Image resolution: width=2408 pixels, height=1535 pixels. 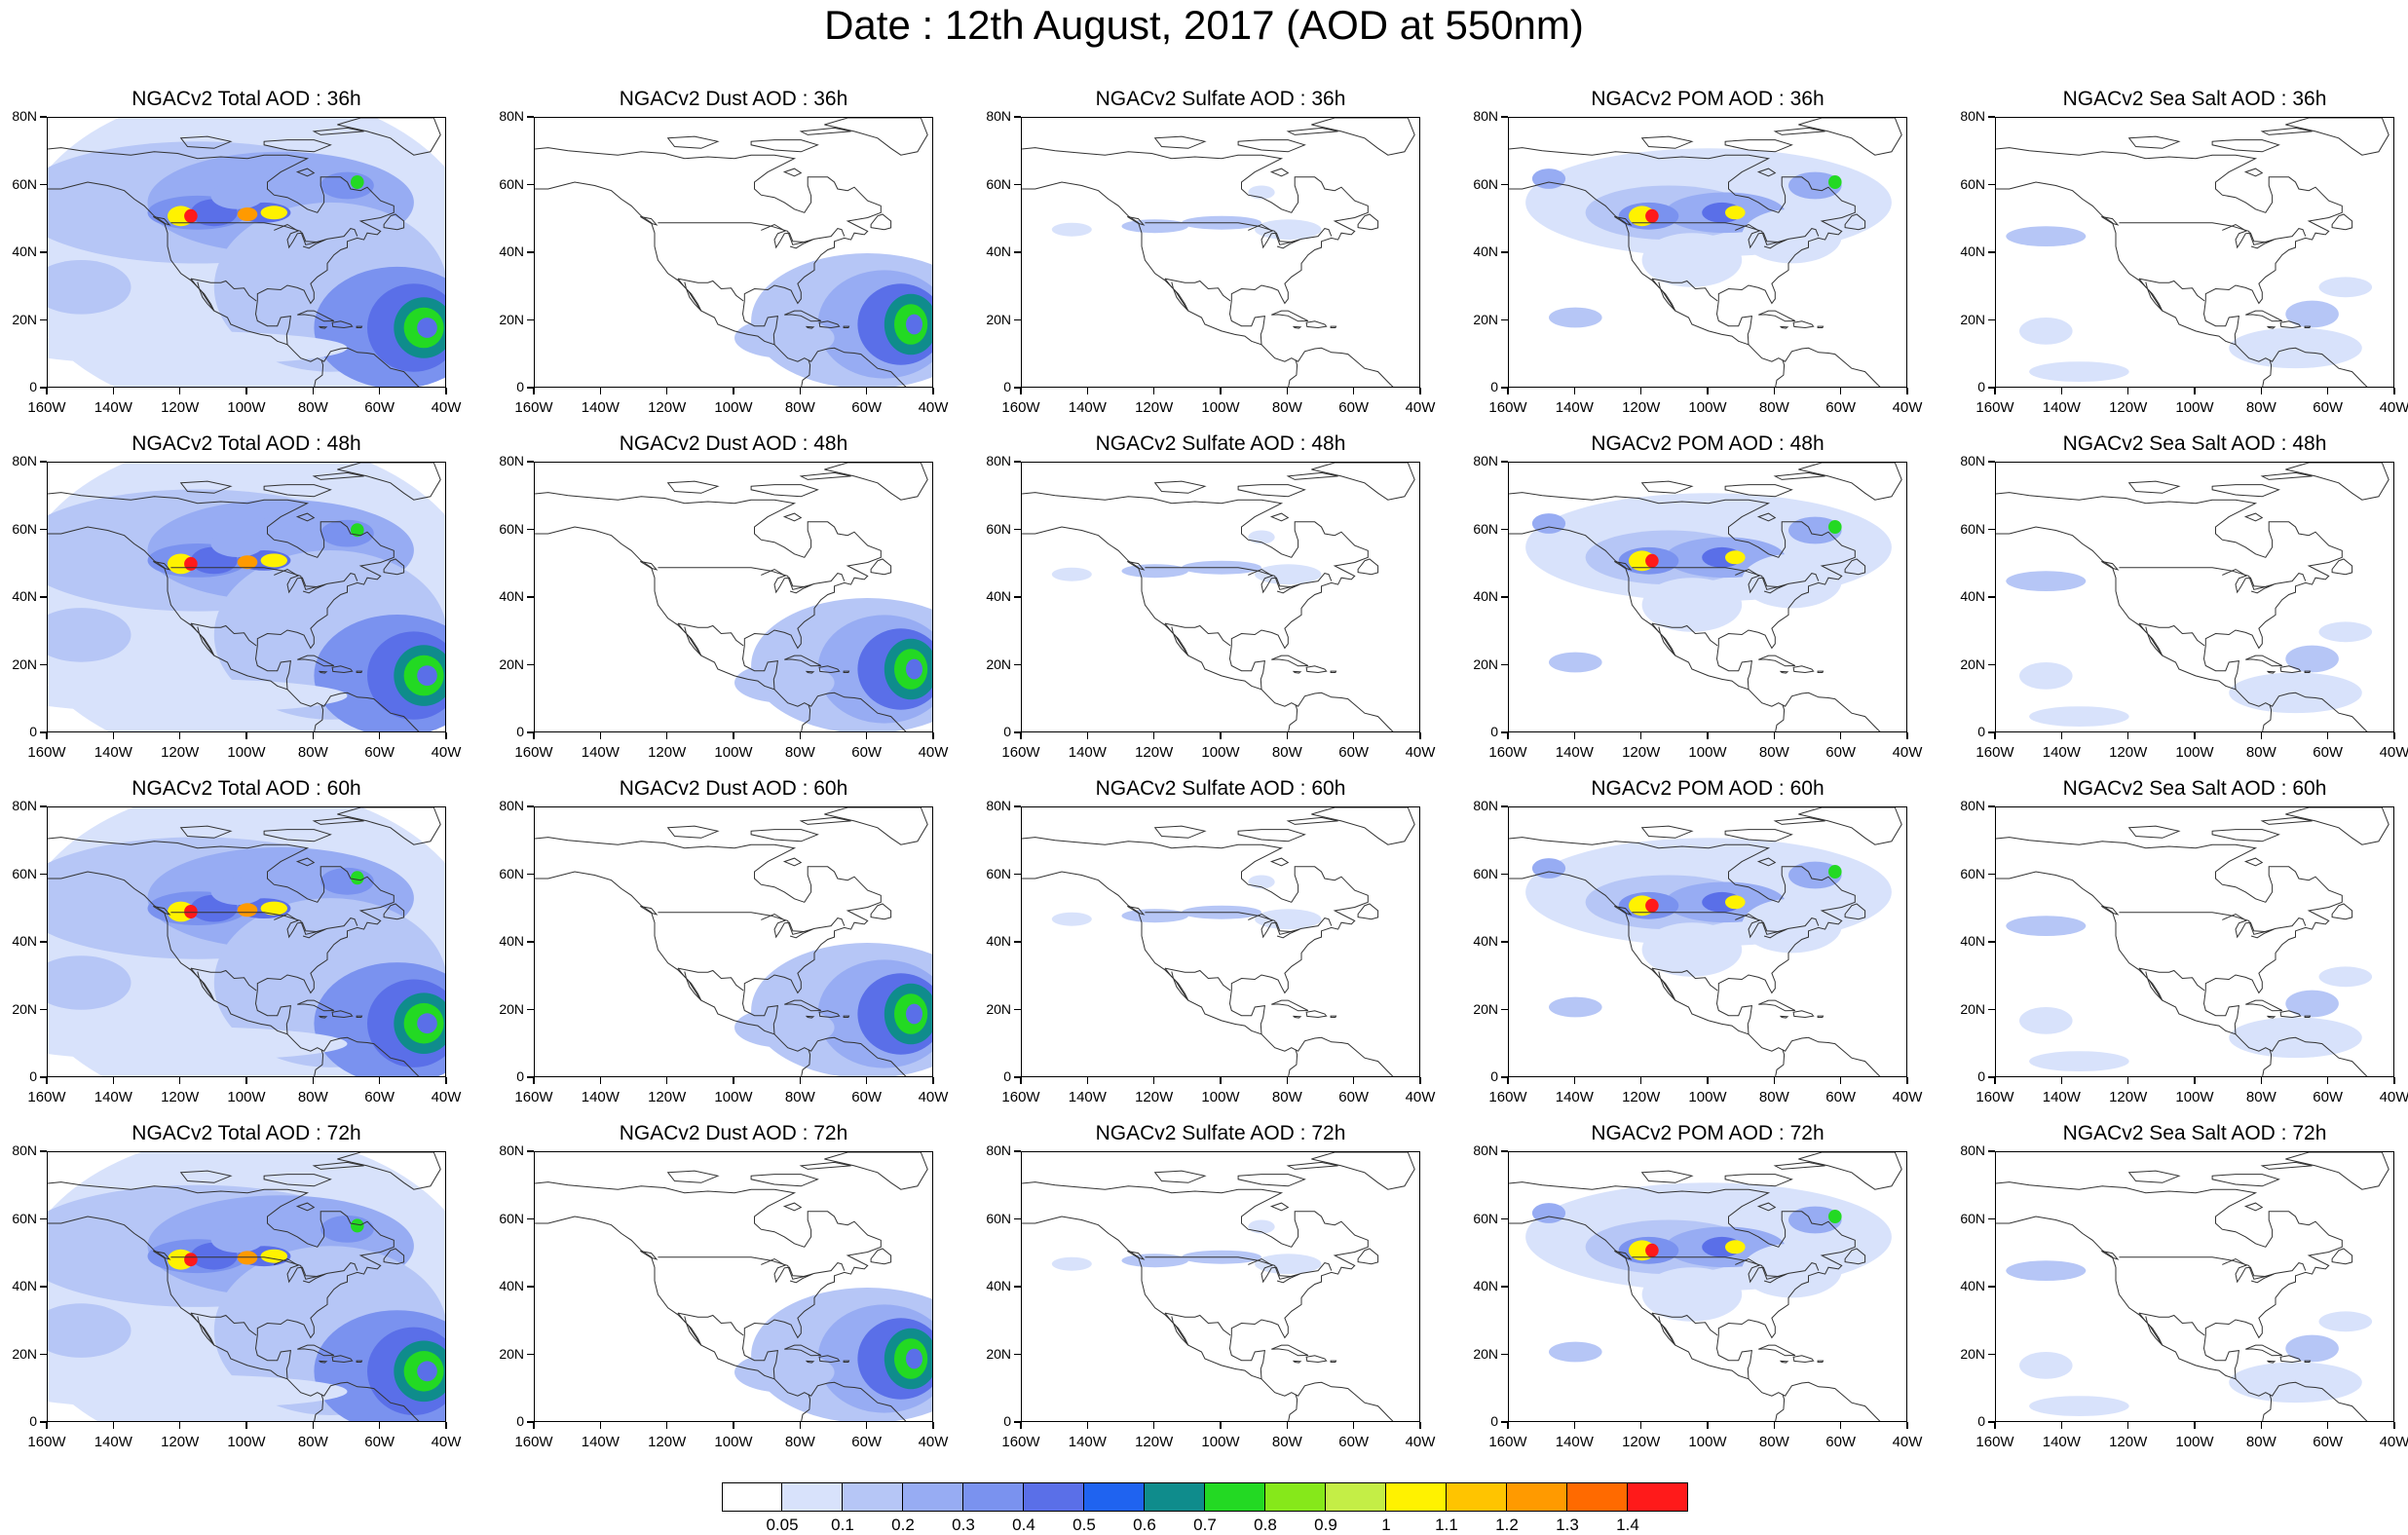 What do you see at coordinates (1218, 252) in the screenshot?
I see `aod-map` at bounding box center [1218, 252].